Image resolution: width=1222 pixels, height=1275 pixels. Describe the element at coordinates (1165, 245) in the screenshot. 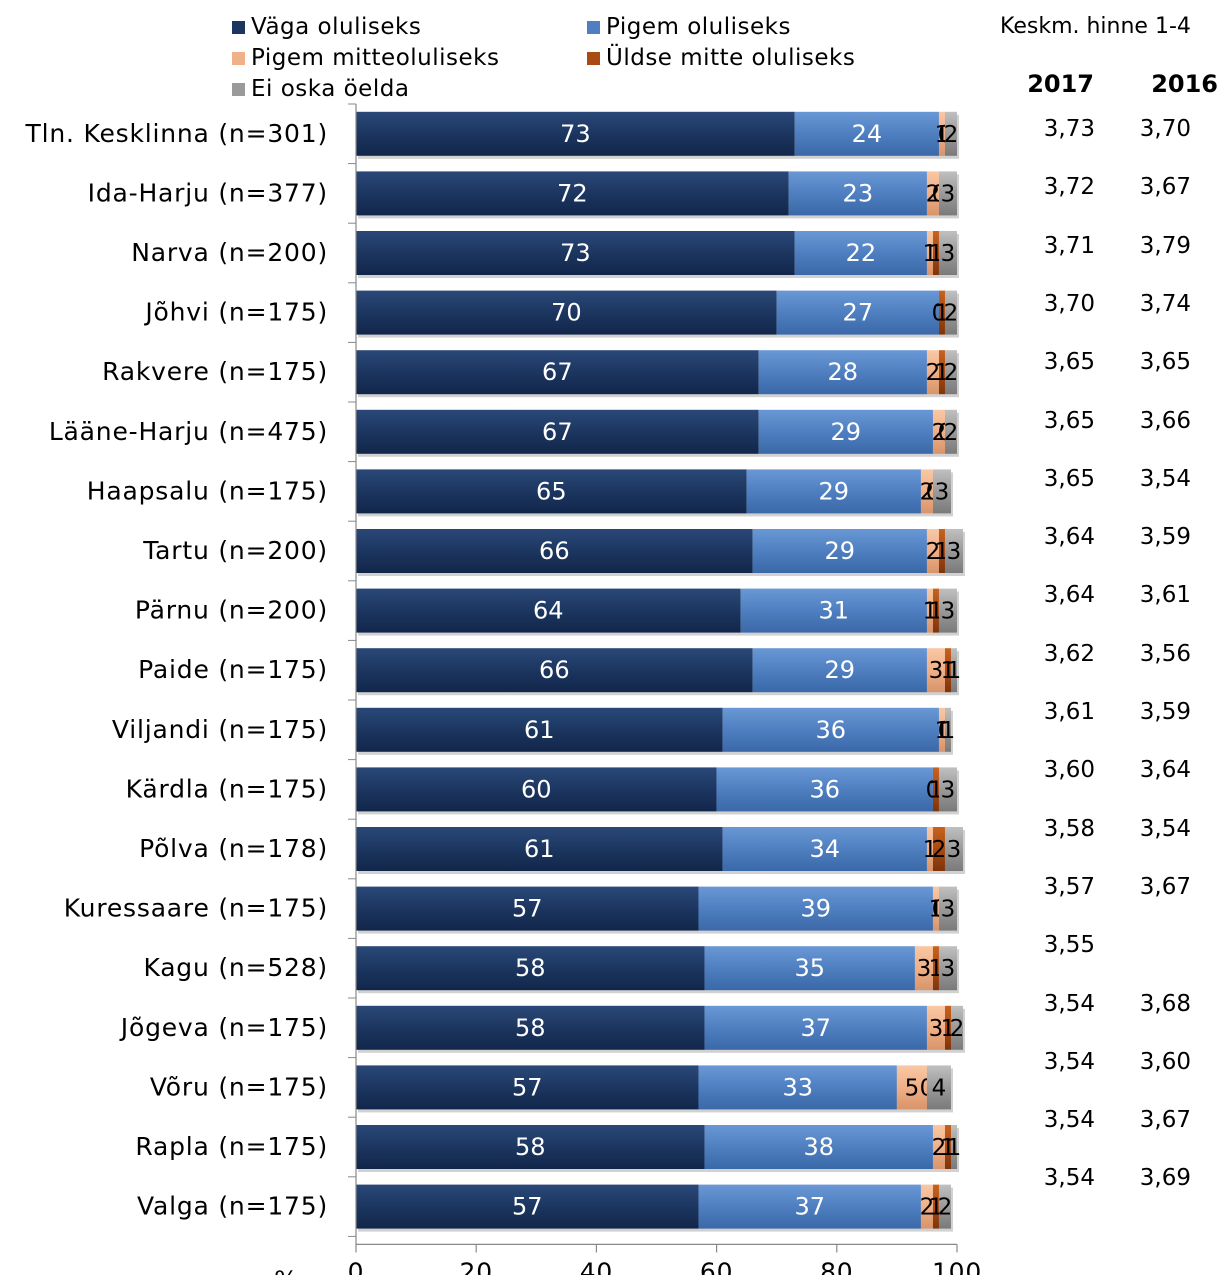

I see `average-2016: 3,79` at that location.